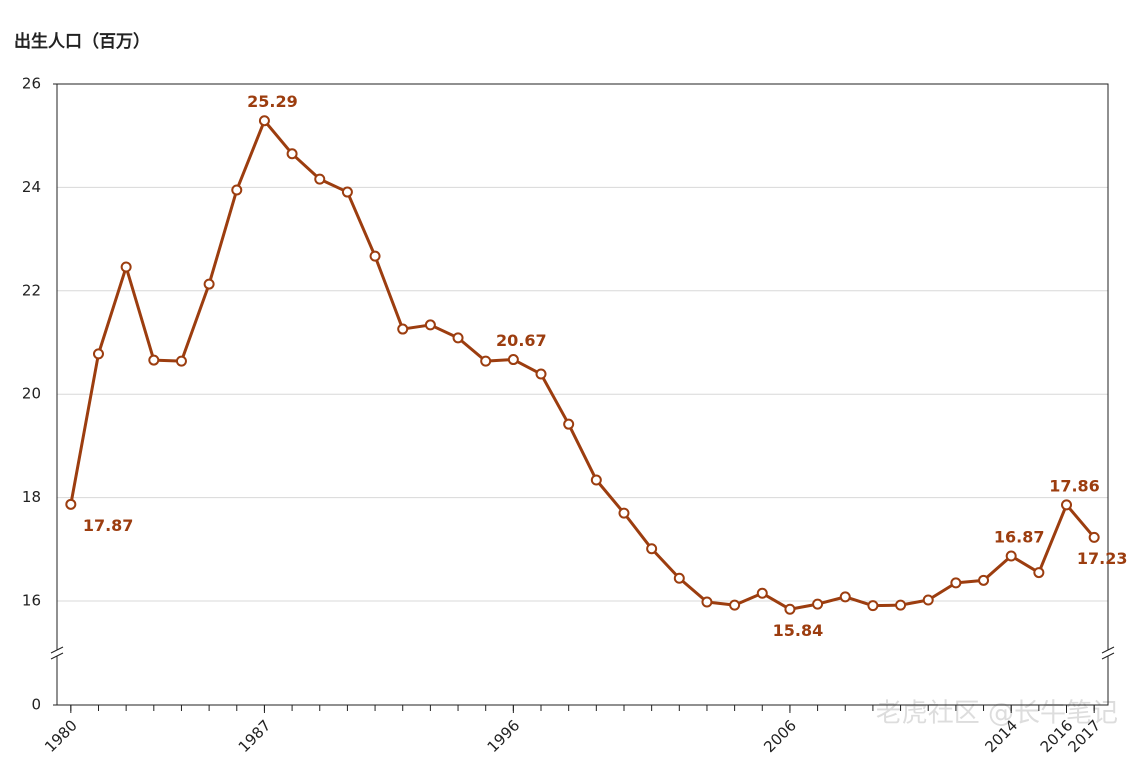 The image size is (1140, 784). What do you see at coordinates (31, 601) in the screenshot?
I see `y-tick-label: 16` at bounding box center [31, 601].